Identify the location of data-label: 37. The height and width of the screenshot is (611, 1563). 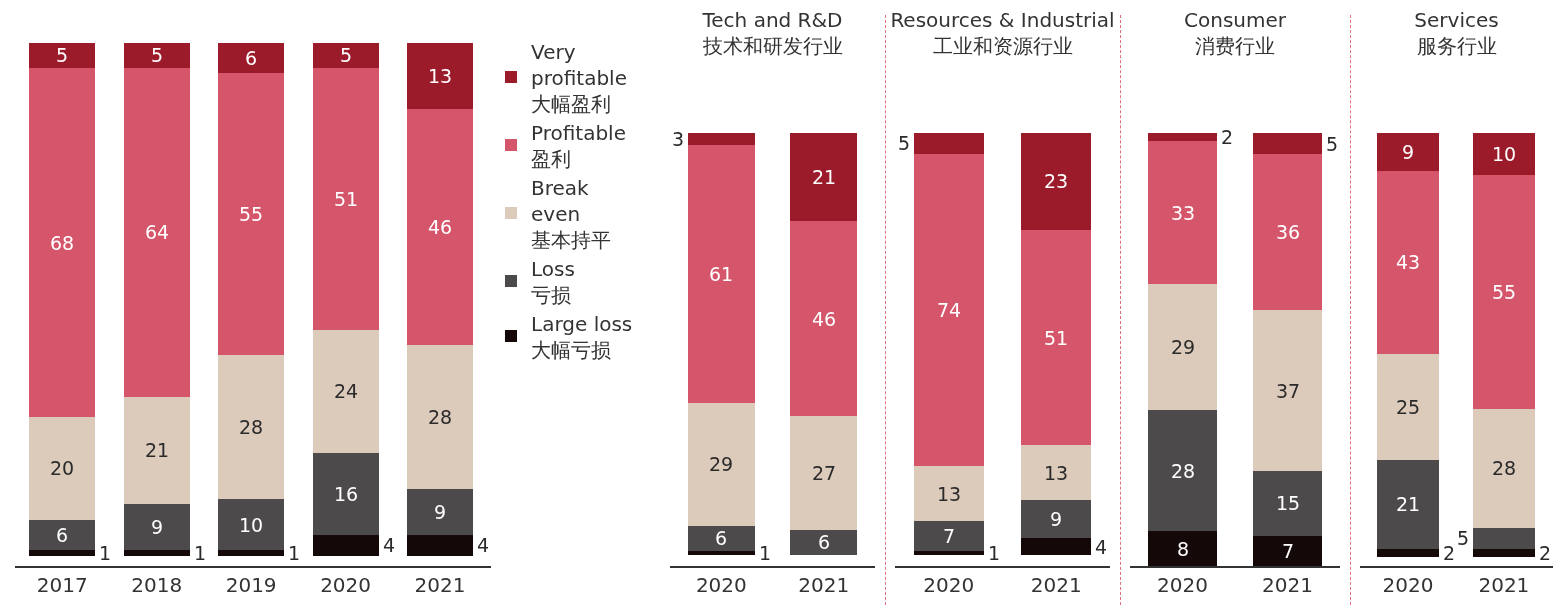
(1288, 391).